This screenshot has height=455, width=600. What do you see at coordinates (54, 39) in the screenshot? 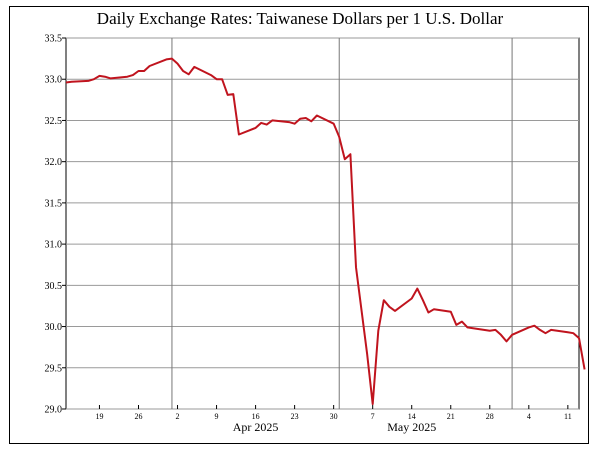
I see `y-tick-label: 33.5` at bounding box center [54, 39].